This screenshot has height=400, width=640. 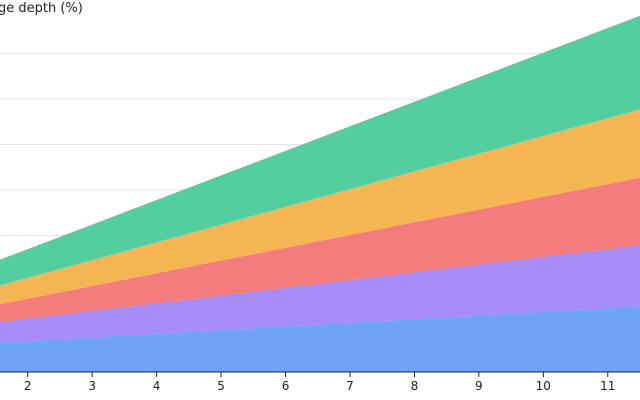 What do you see at coordinates (607, 386) in the screenshot?
I see `x-tick-label: 11` at bounding box center [607, 386].